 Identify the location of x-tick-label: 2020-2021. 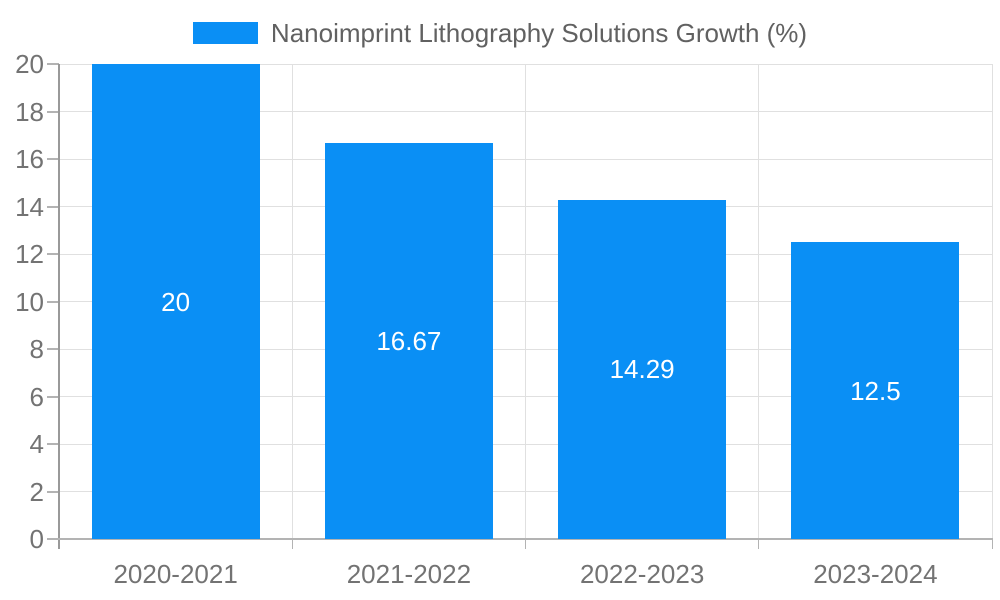
(175, 574).